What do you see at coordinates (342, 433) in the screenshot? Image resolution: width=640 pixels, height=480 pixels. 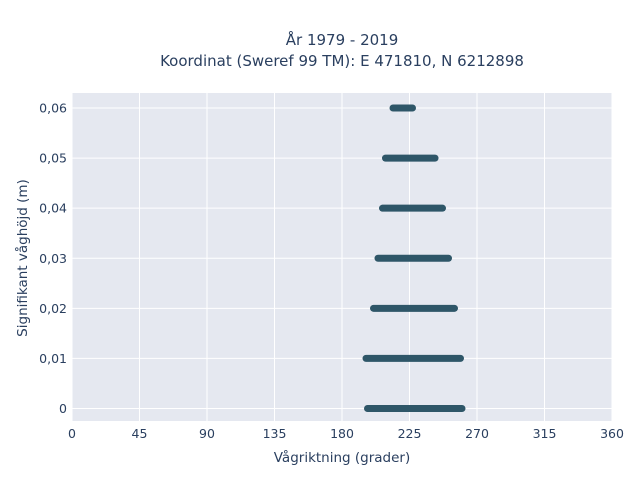 I see `x-tick-label: 180` at bounding box center [342, 433].